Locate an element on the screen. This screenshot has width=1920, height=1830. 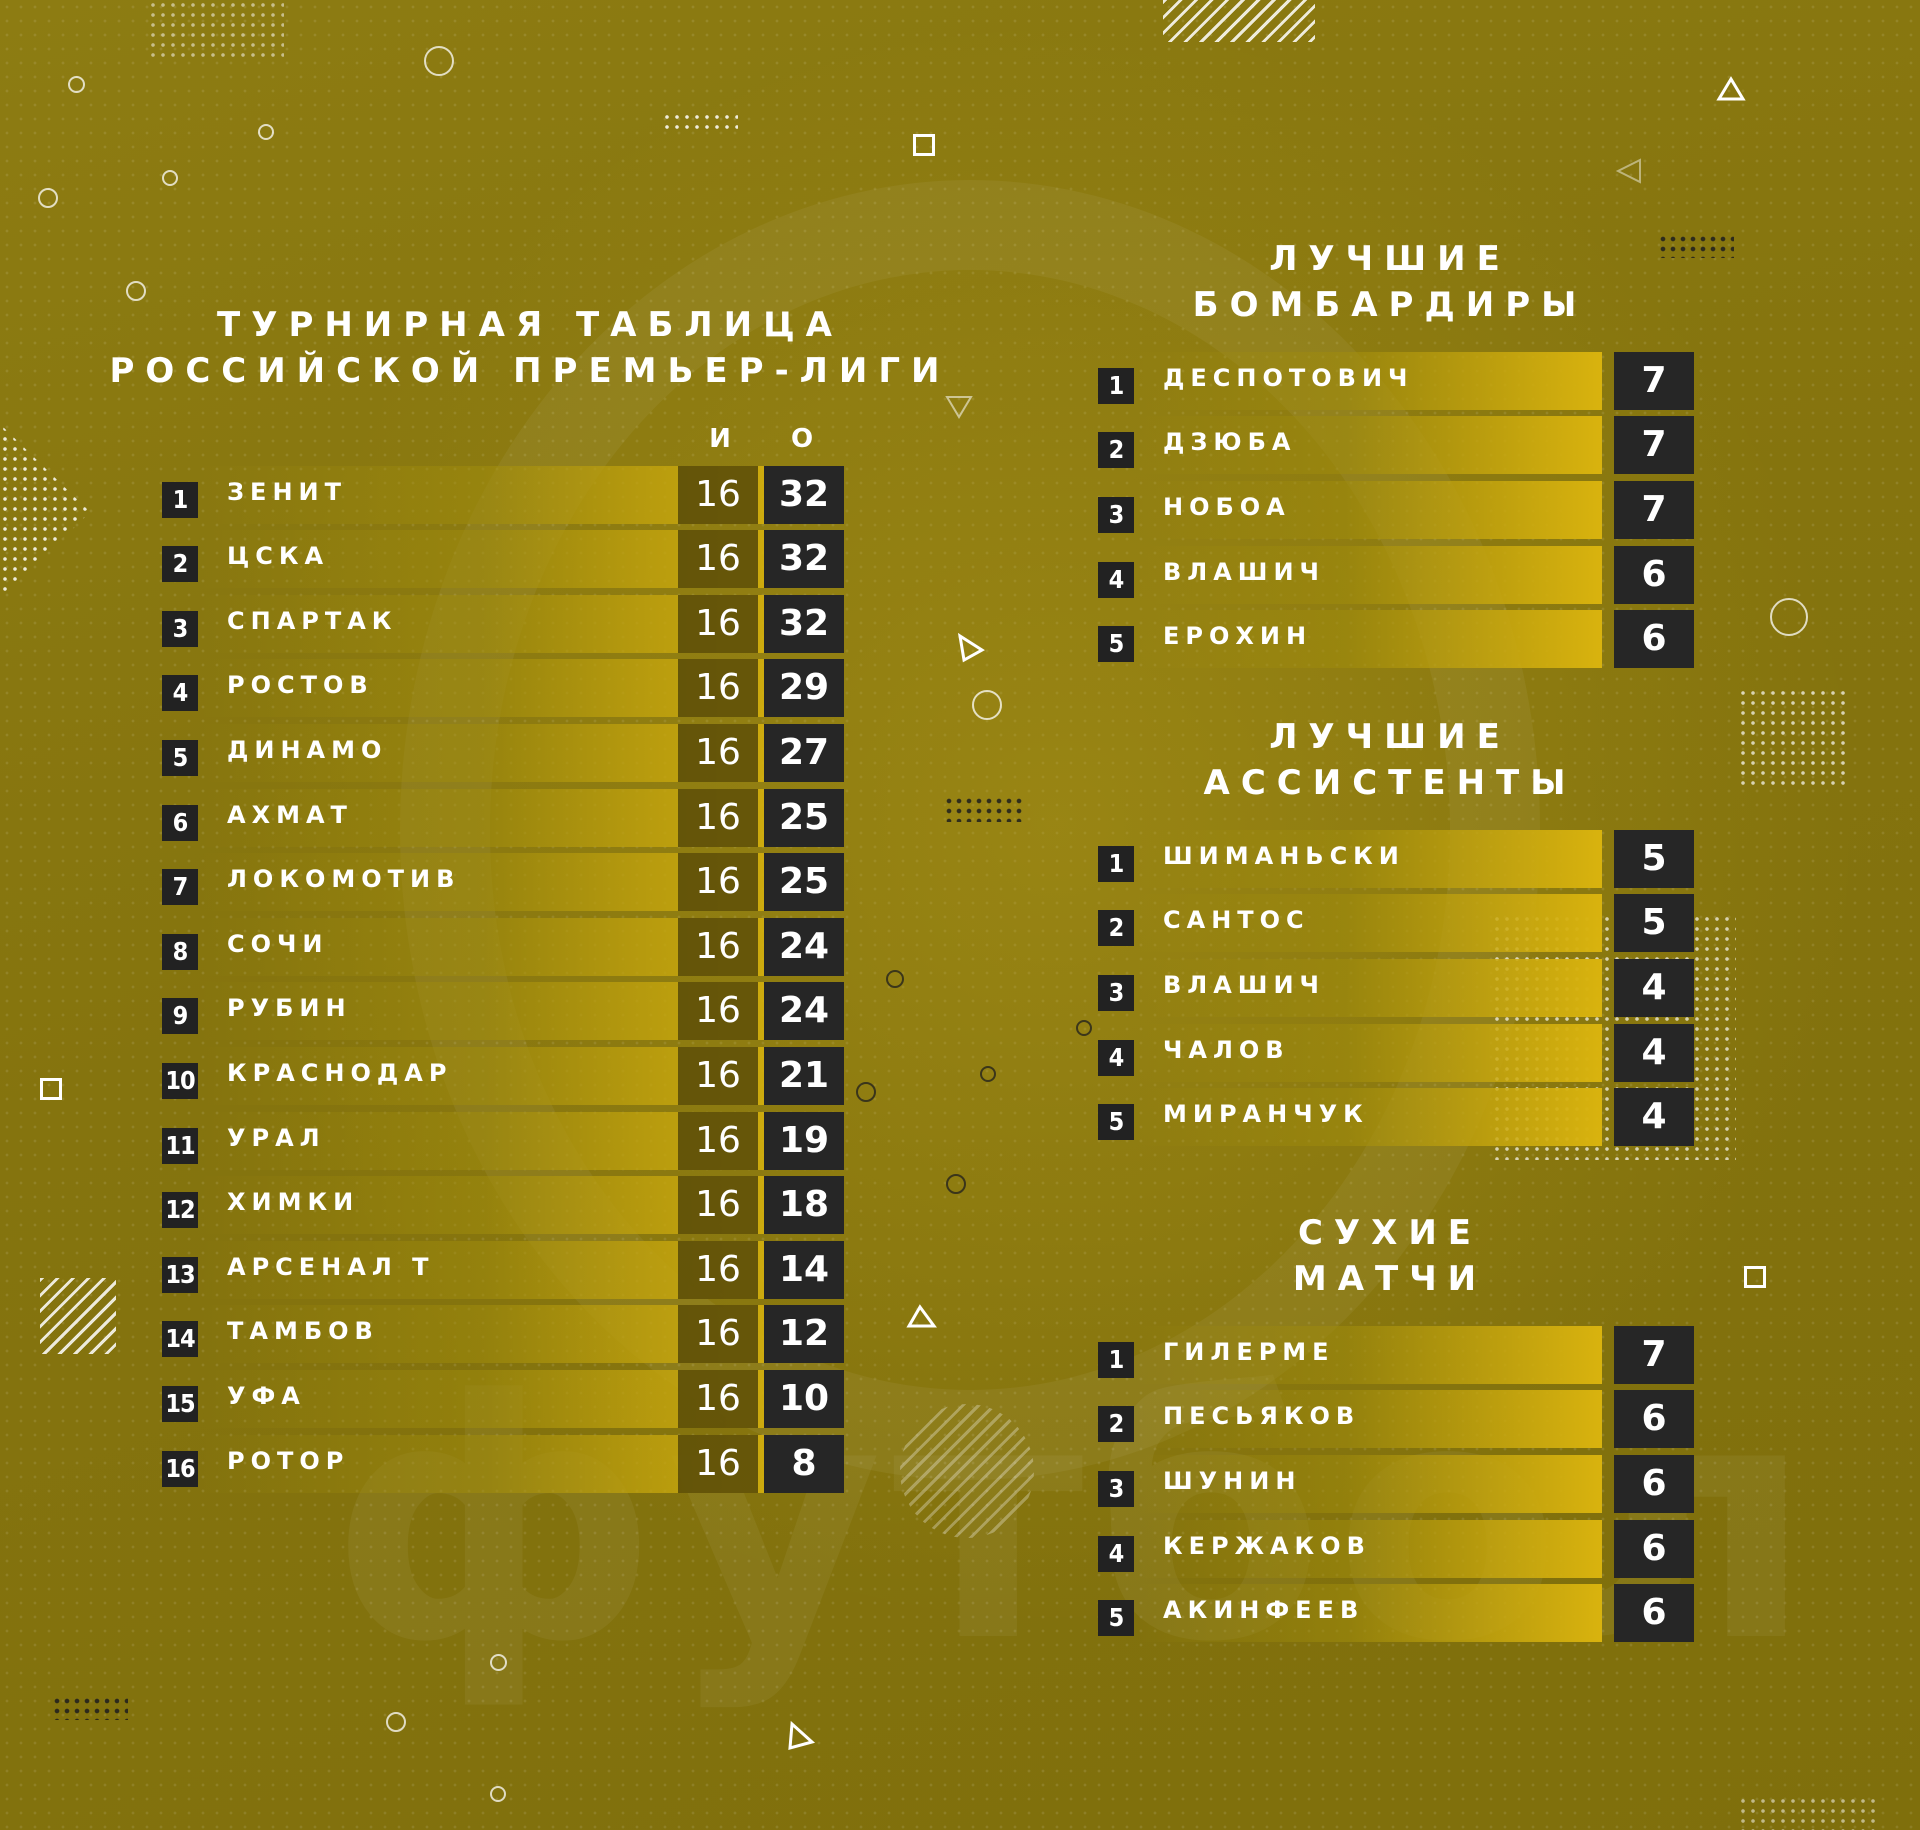
team-name: КРАСНОДАР is located at coordinates (340, 1073).